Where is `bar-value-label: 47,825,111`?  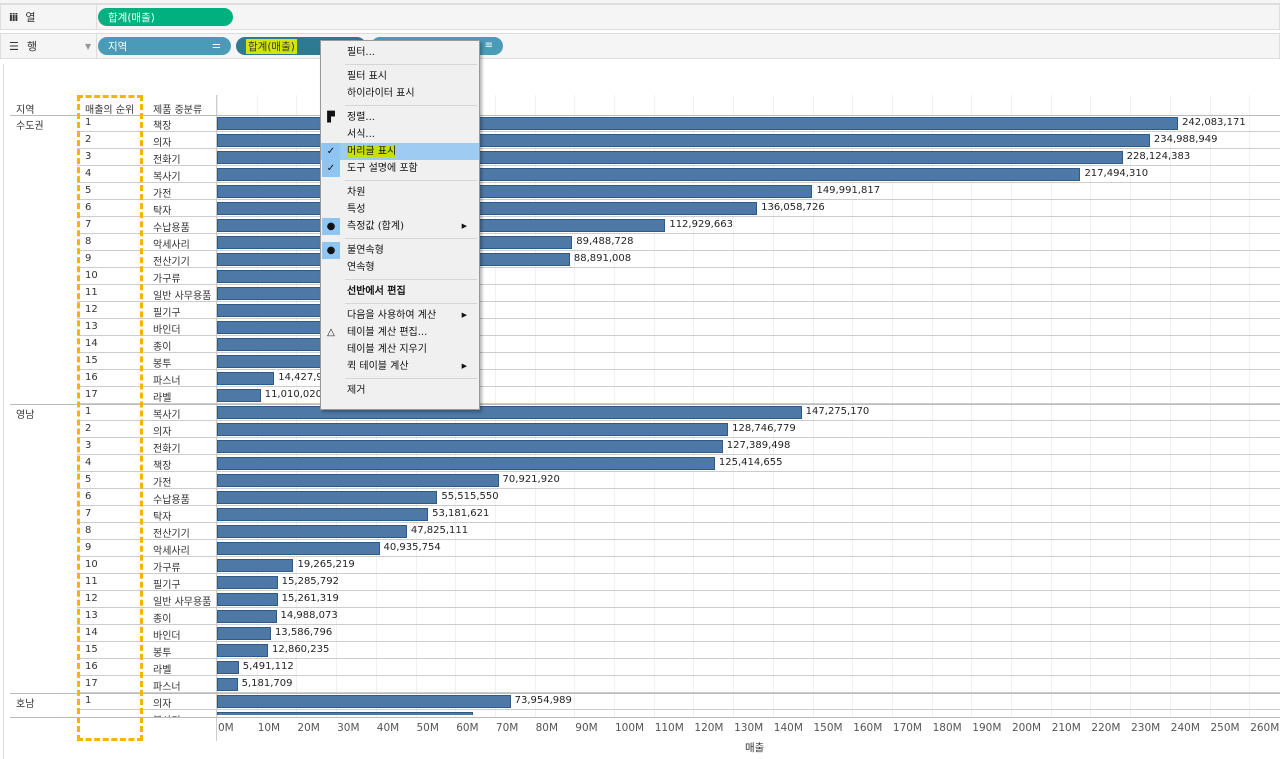
bar-value-label: 47,825,111 is located at coordinates (439, 530).